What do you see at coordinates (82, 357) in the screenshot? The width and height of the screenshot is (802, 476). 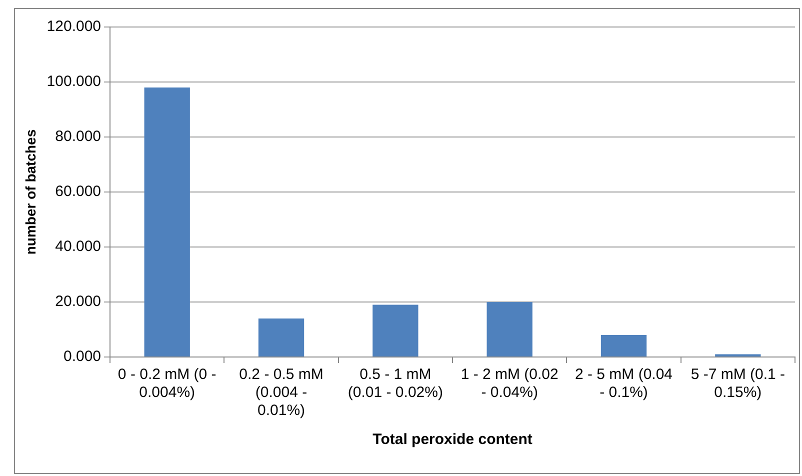 I see `y-tick-label: 0.000` at bounding box center [82, 357].